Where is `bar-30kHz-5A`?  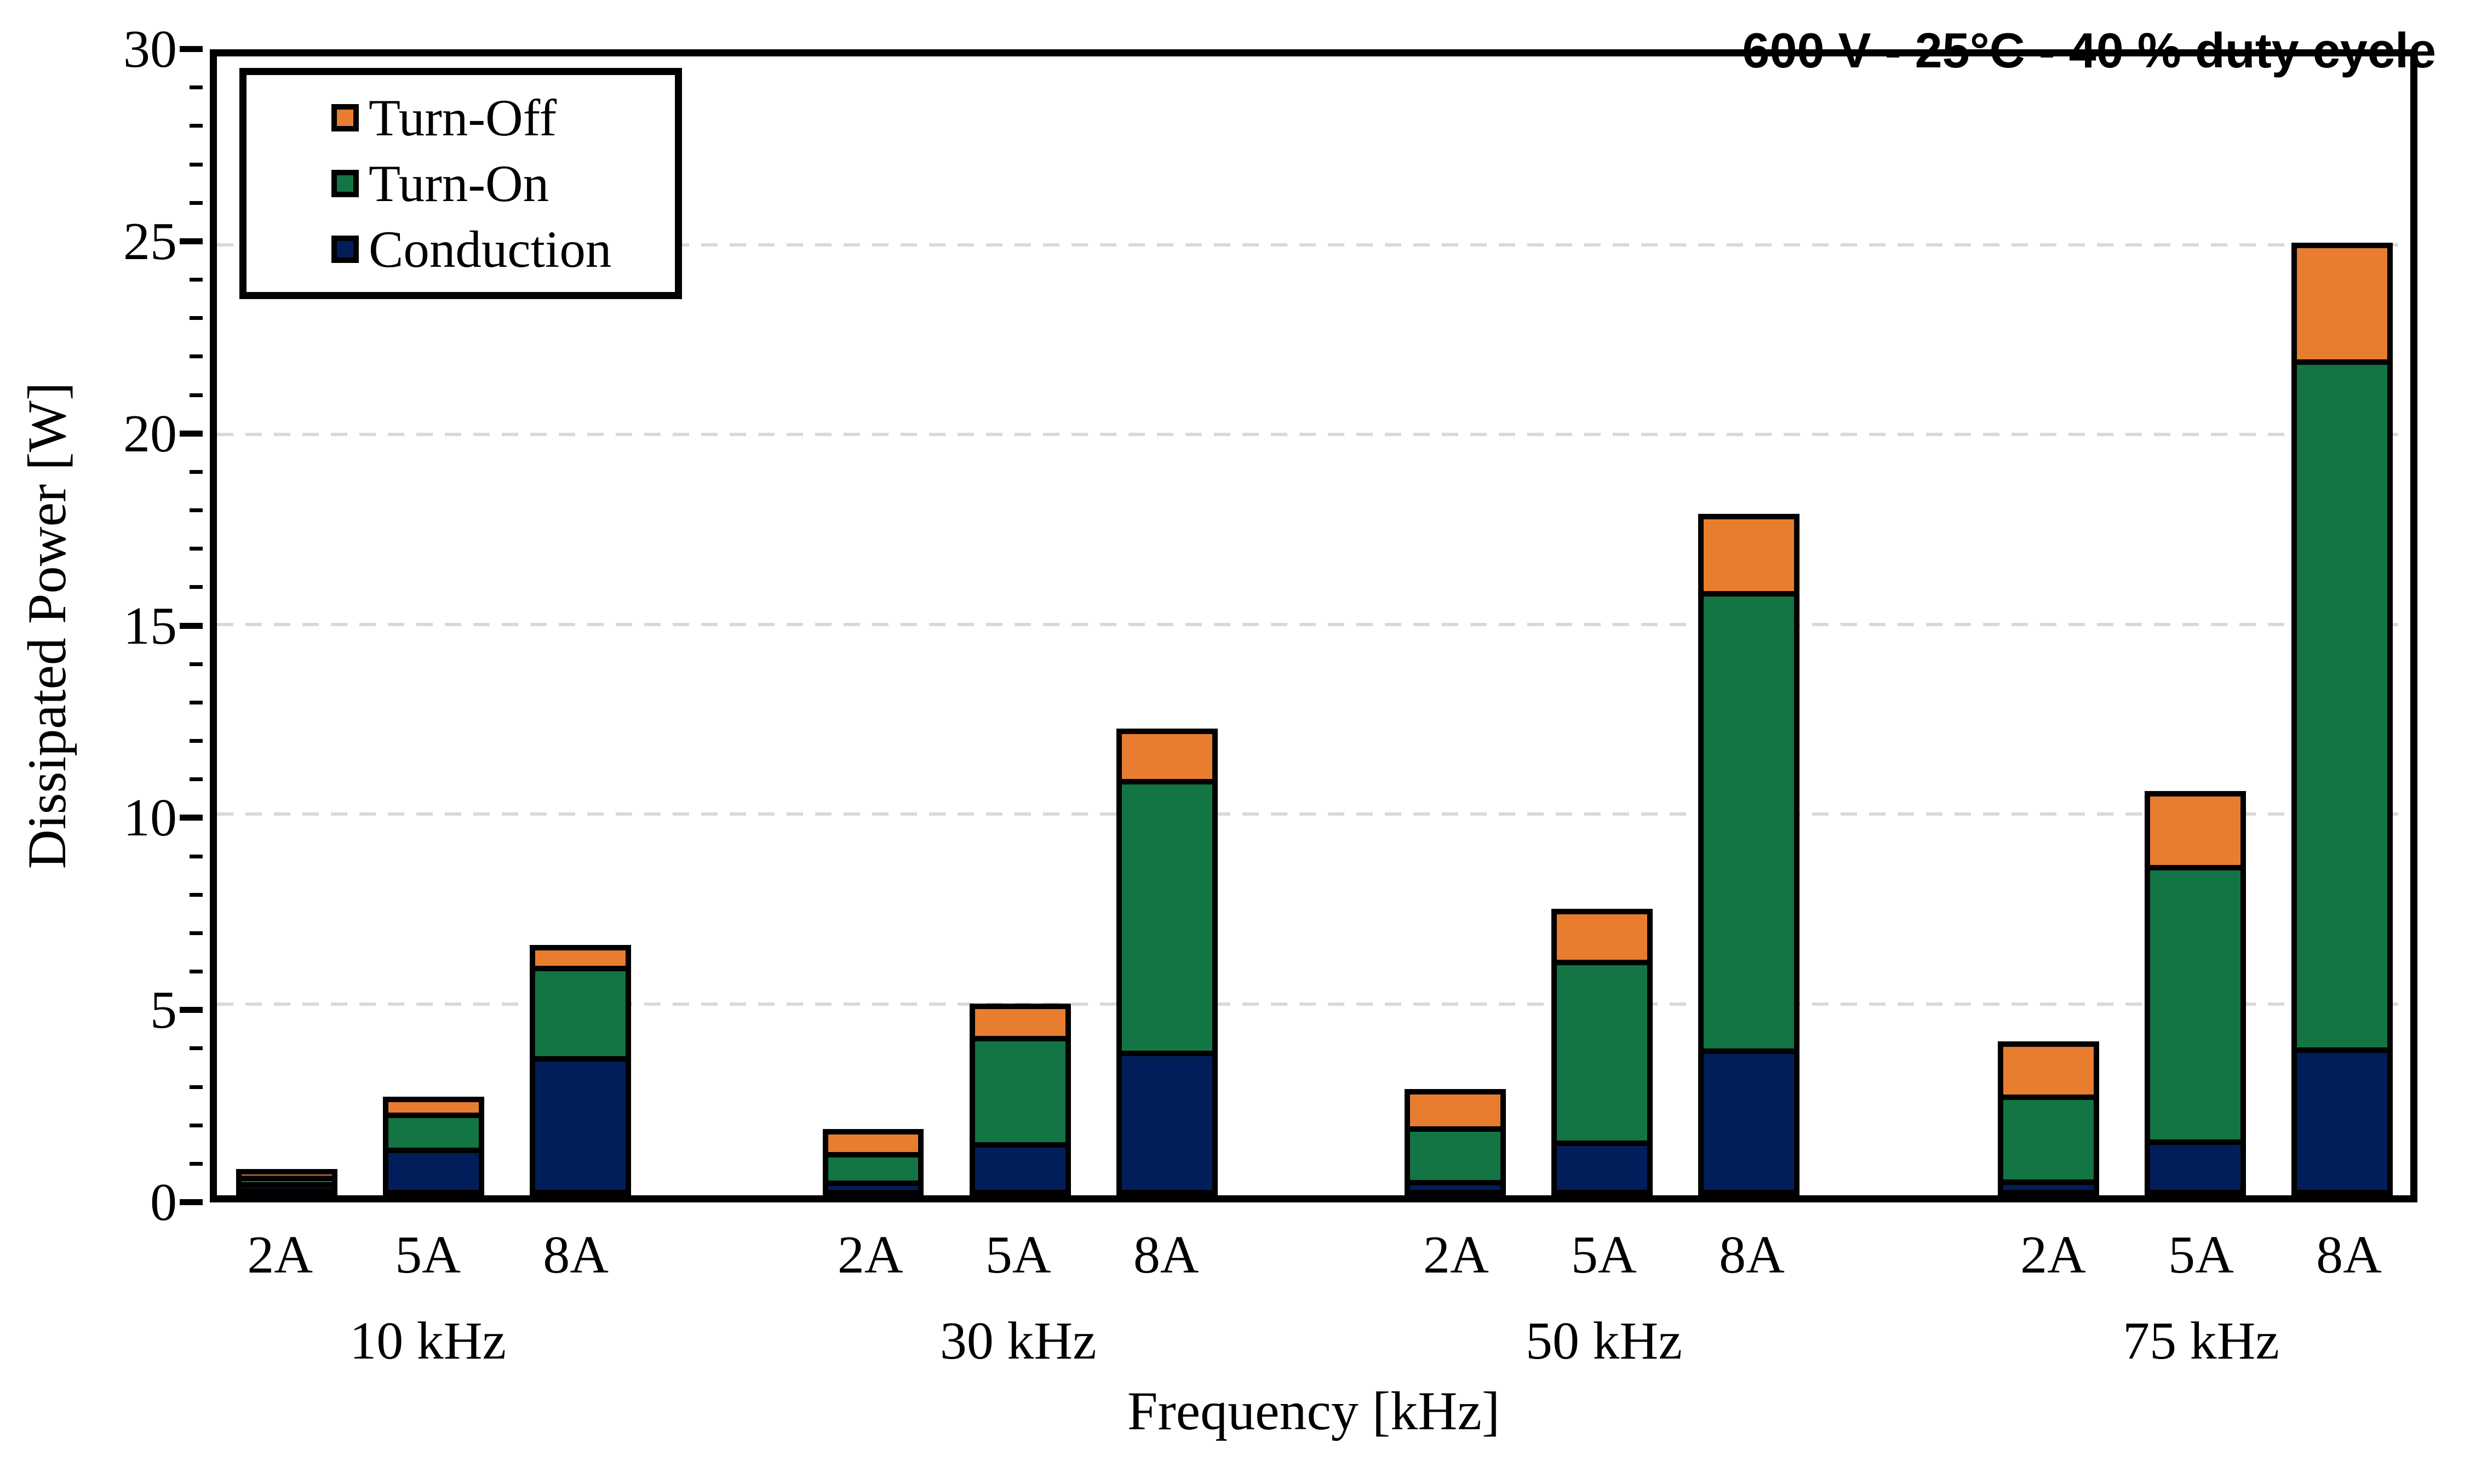
bar-30kHz-5A is located at coordinates (1020, 1099).